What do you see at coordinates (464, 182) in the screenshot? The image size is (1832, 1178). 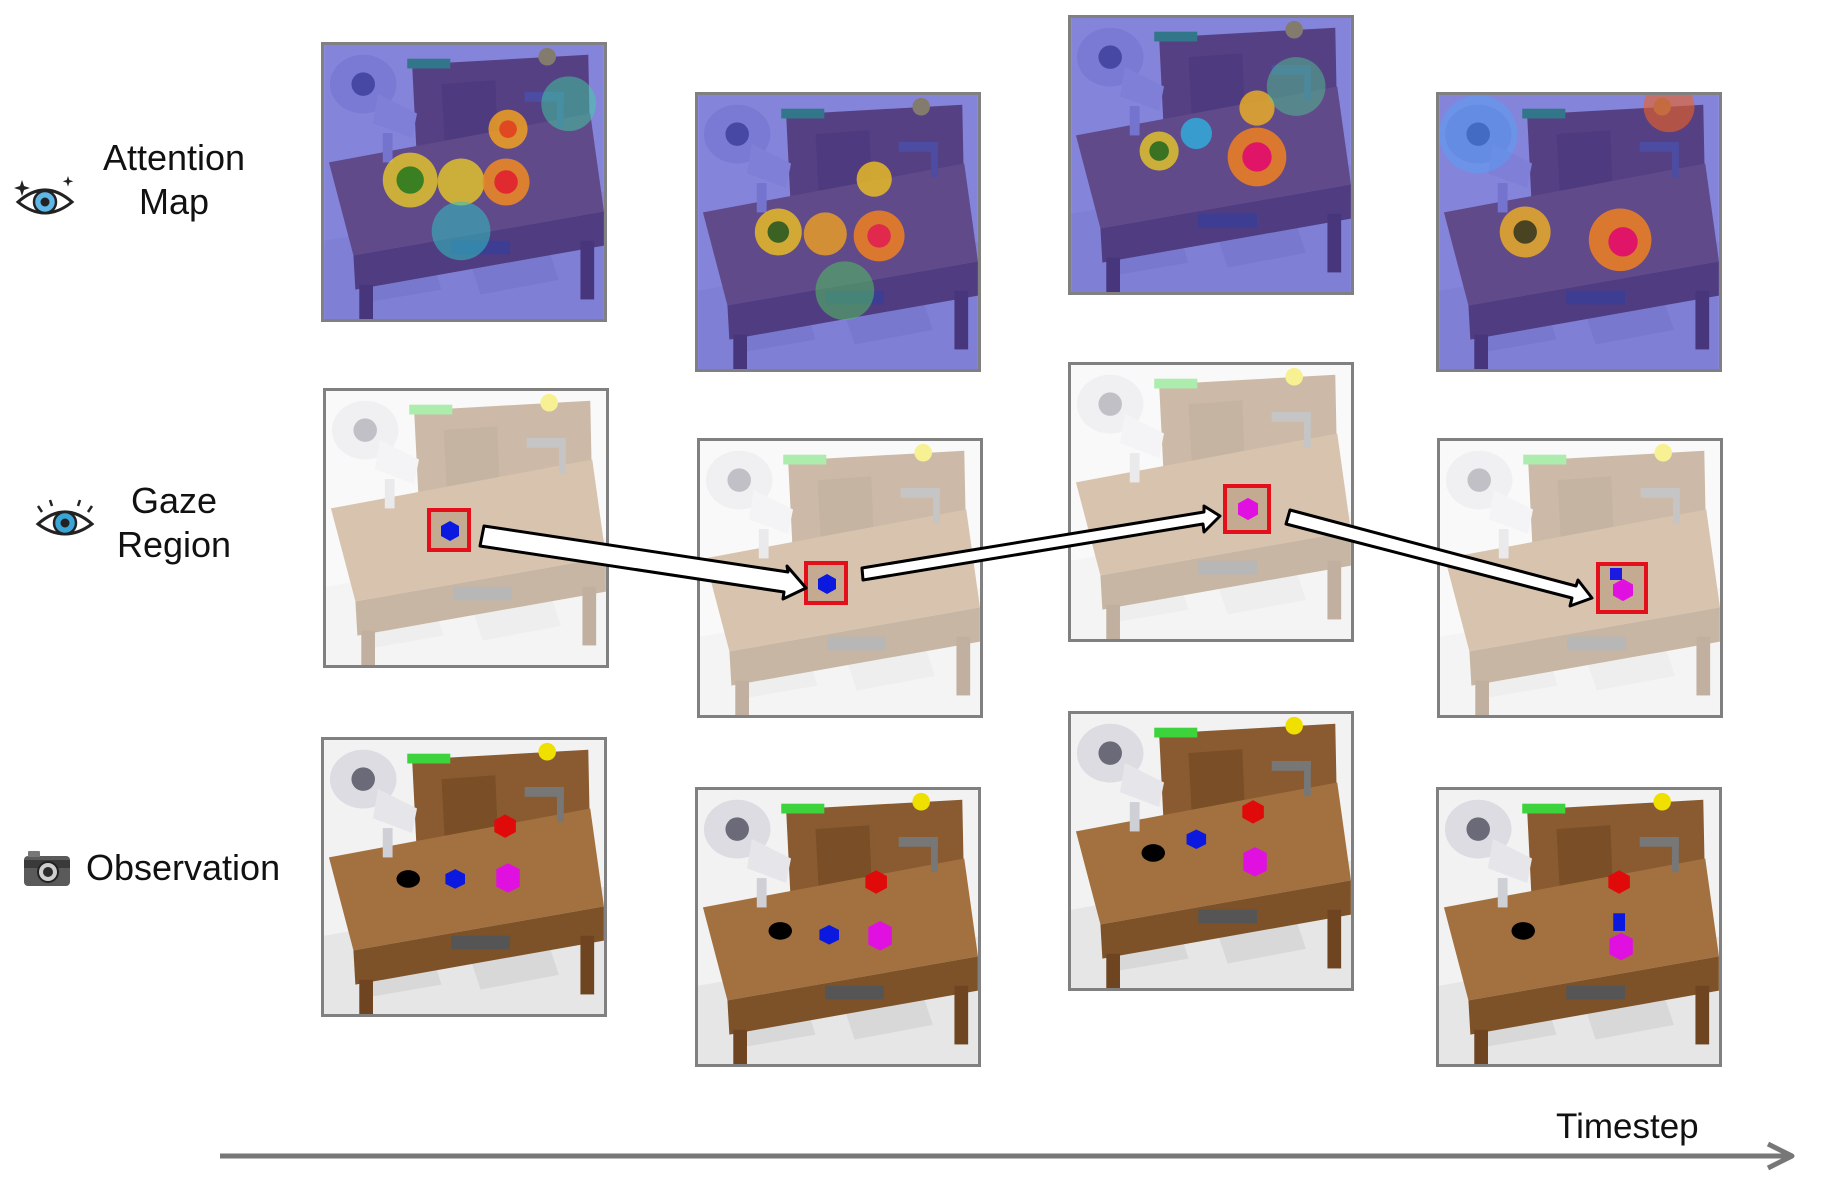 I see `attention-map-panel-t1` at bounding box center [464, 182].